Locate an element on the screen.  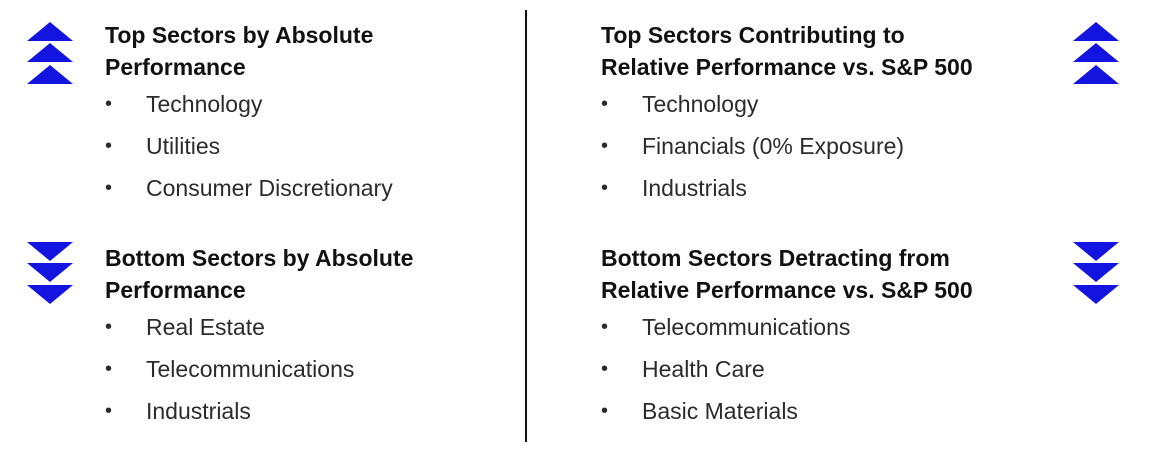
list-item: • Consumer Discretionary is located at coordinates (249, 188).